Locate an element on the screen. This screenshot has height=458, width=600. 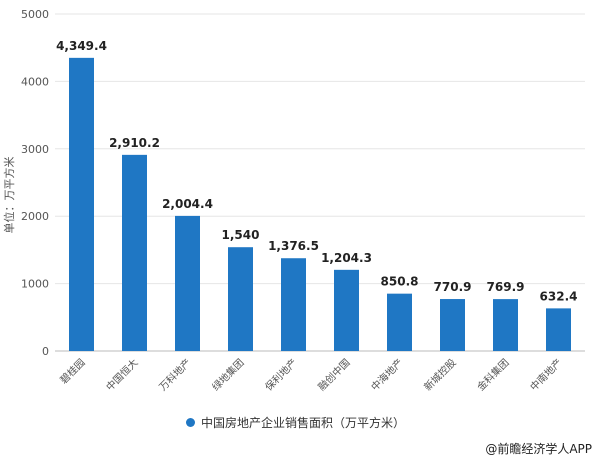
bar-value-label: 1,376.5 is located at coordinates (293, 246).